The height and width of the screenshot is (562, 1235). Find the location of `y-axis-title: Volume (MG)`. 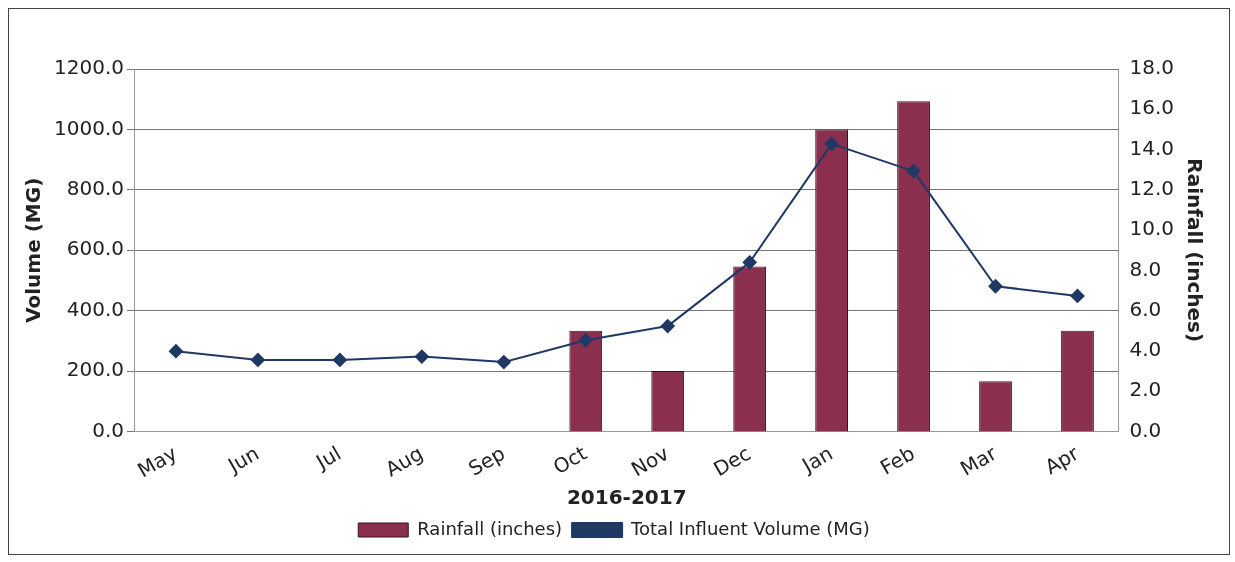

y-axis-title: Volume (MG) is located at coordinates (33, 250).